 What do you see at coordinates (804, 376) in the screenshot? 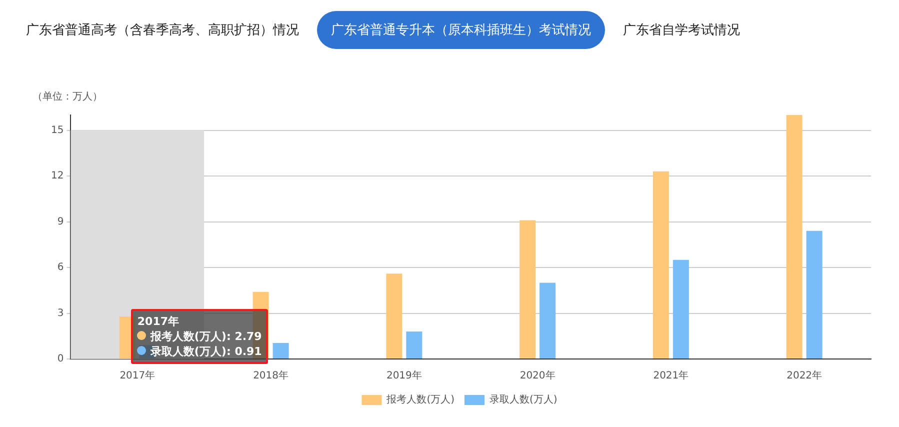
I see `x-tick-label: 2022年` at bounding box center [804, 376].